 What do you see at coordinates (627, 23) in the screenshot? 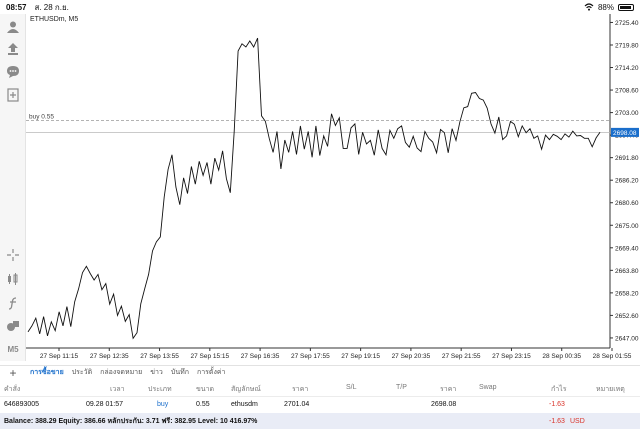
I see `y-tick-label: 2725.40` at bounding box center [627, 23].